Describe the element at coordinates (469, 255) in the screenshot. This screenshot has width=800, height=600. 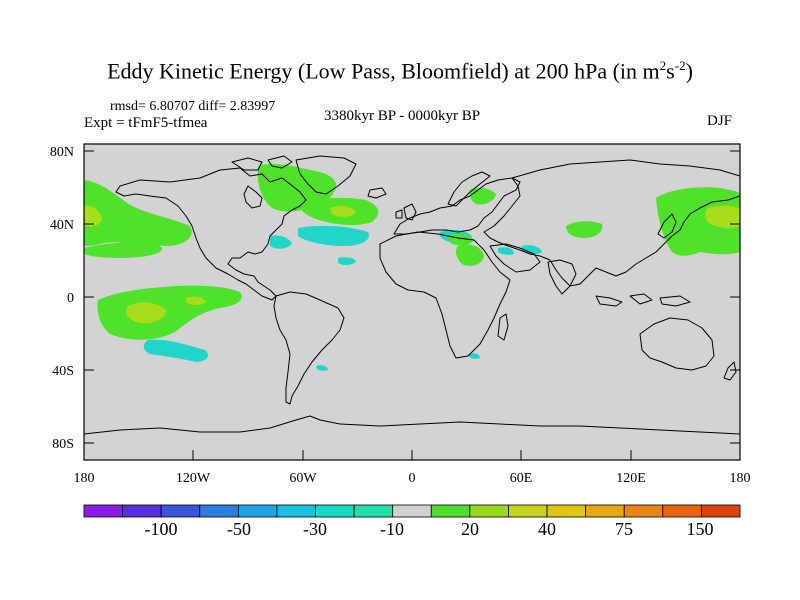
I see `anomaly-green-north-africa` at that location.